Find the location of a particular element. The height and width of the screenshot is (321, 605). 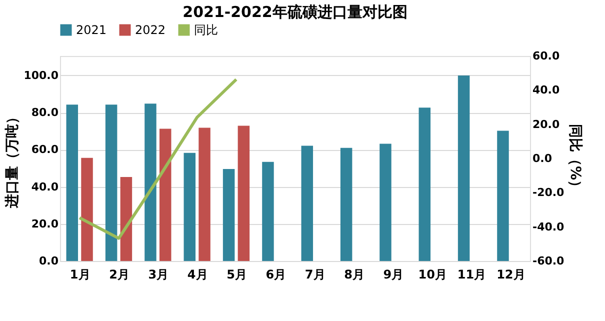

y2-tick-label: -60.0 is located at coordinates (548, 261).